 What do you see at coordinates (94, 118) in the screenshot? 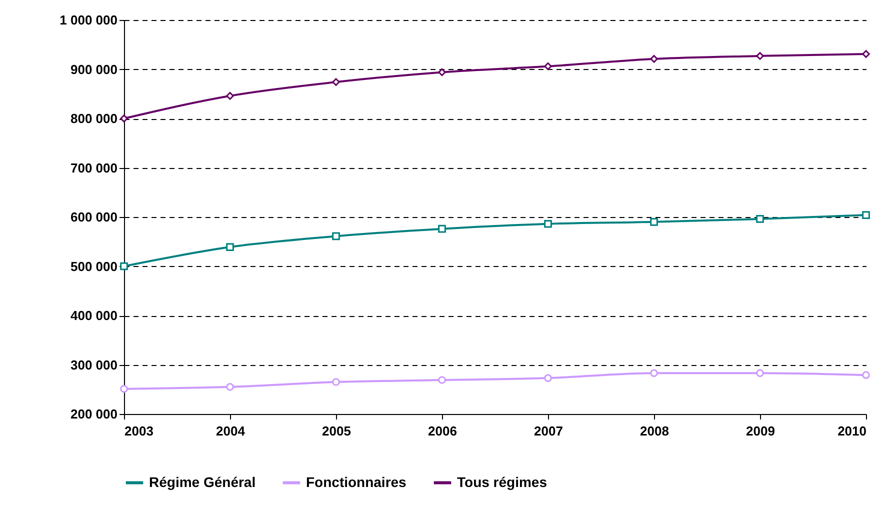
I see `y-tick-label: 800 000` at bounding box center [94, 118].